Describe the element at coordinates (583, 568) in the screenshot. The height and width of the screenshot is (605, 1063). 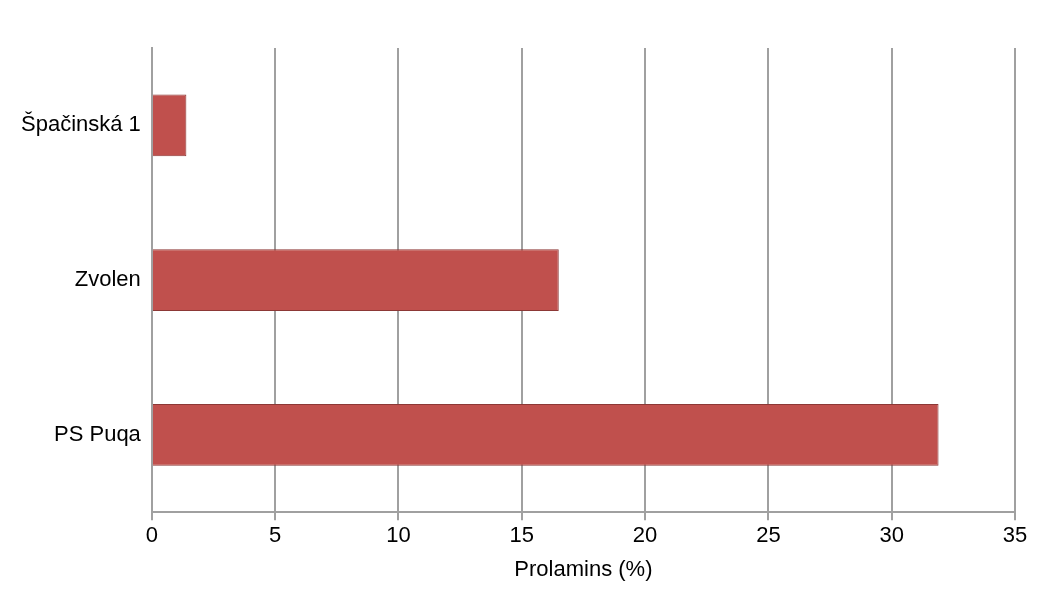
I see `x-axis-title: Prolamins (%)` at that location.